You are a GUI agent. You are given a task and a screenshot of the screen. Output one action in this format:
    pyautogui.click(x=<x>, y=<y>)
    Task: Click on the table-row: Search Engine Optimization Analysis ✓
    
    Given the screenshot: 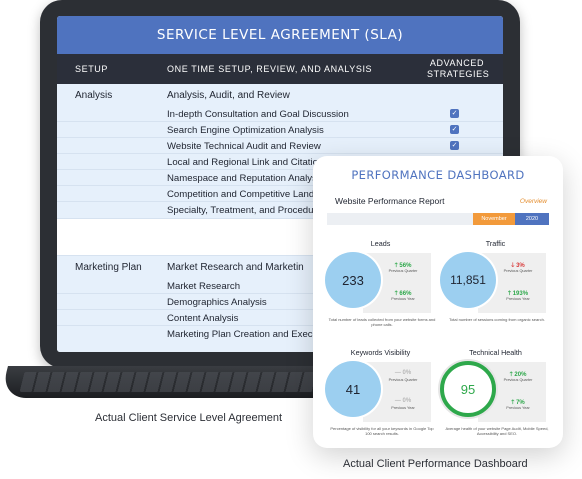 What is the action you would take?
    pyautogui.click(x=280, y=130)
    